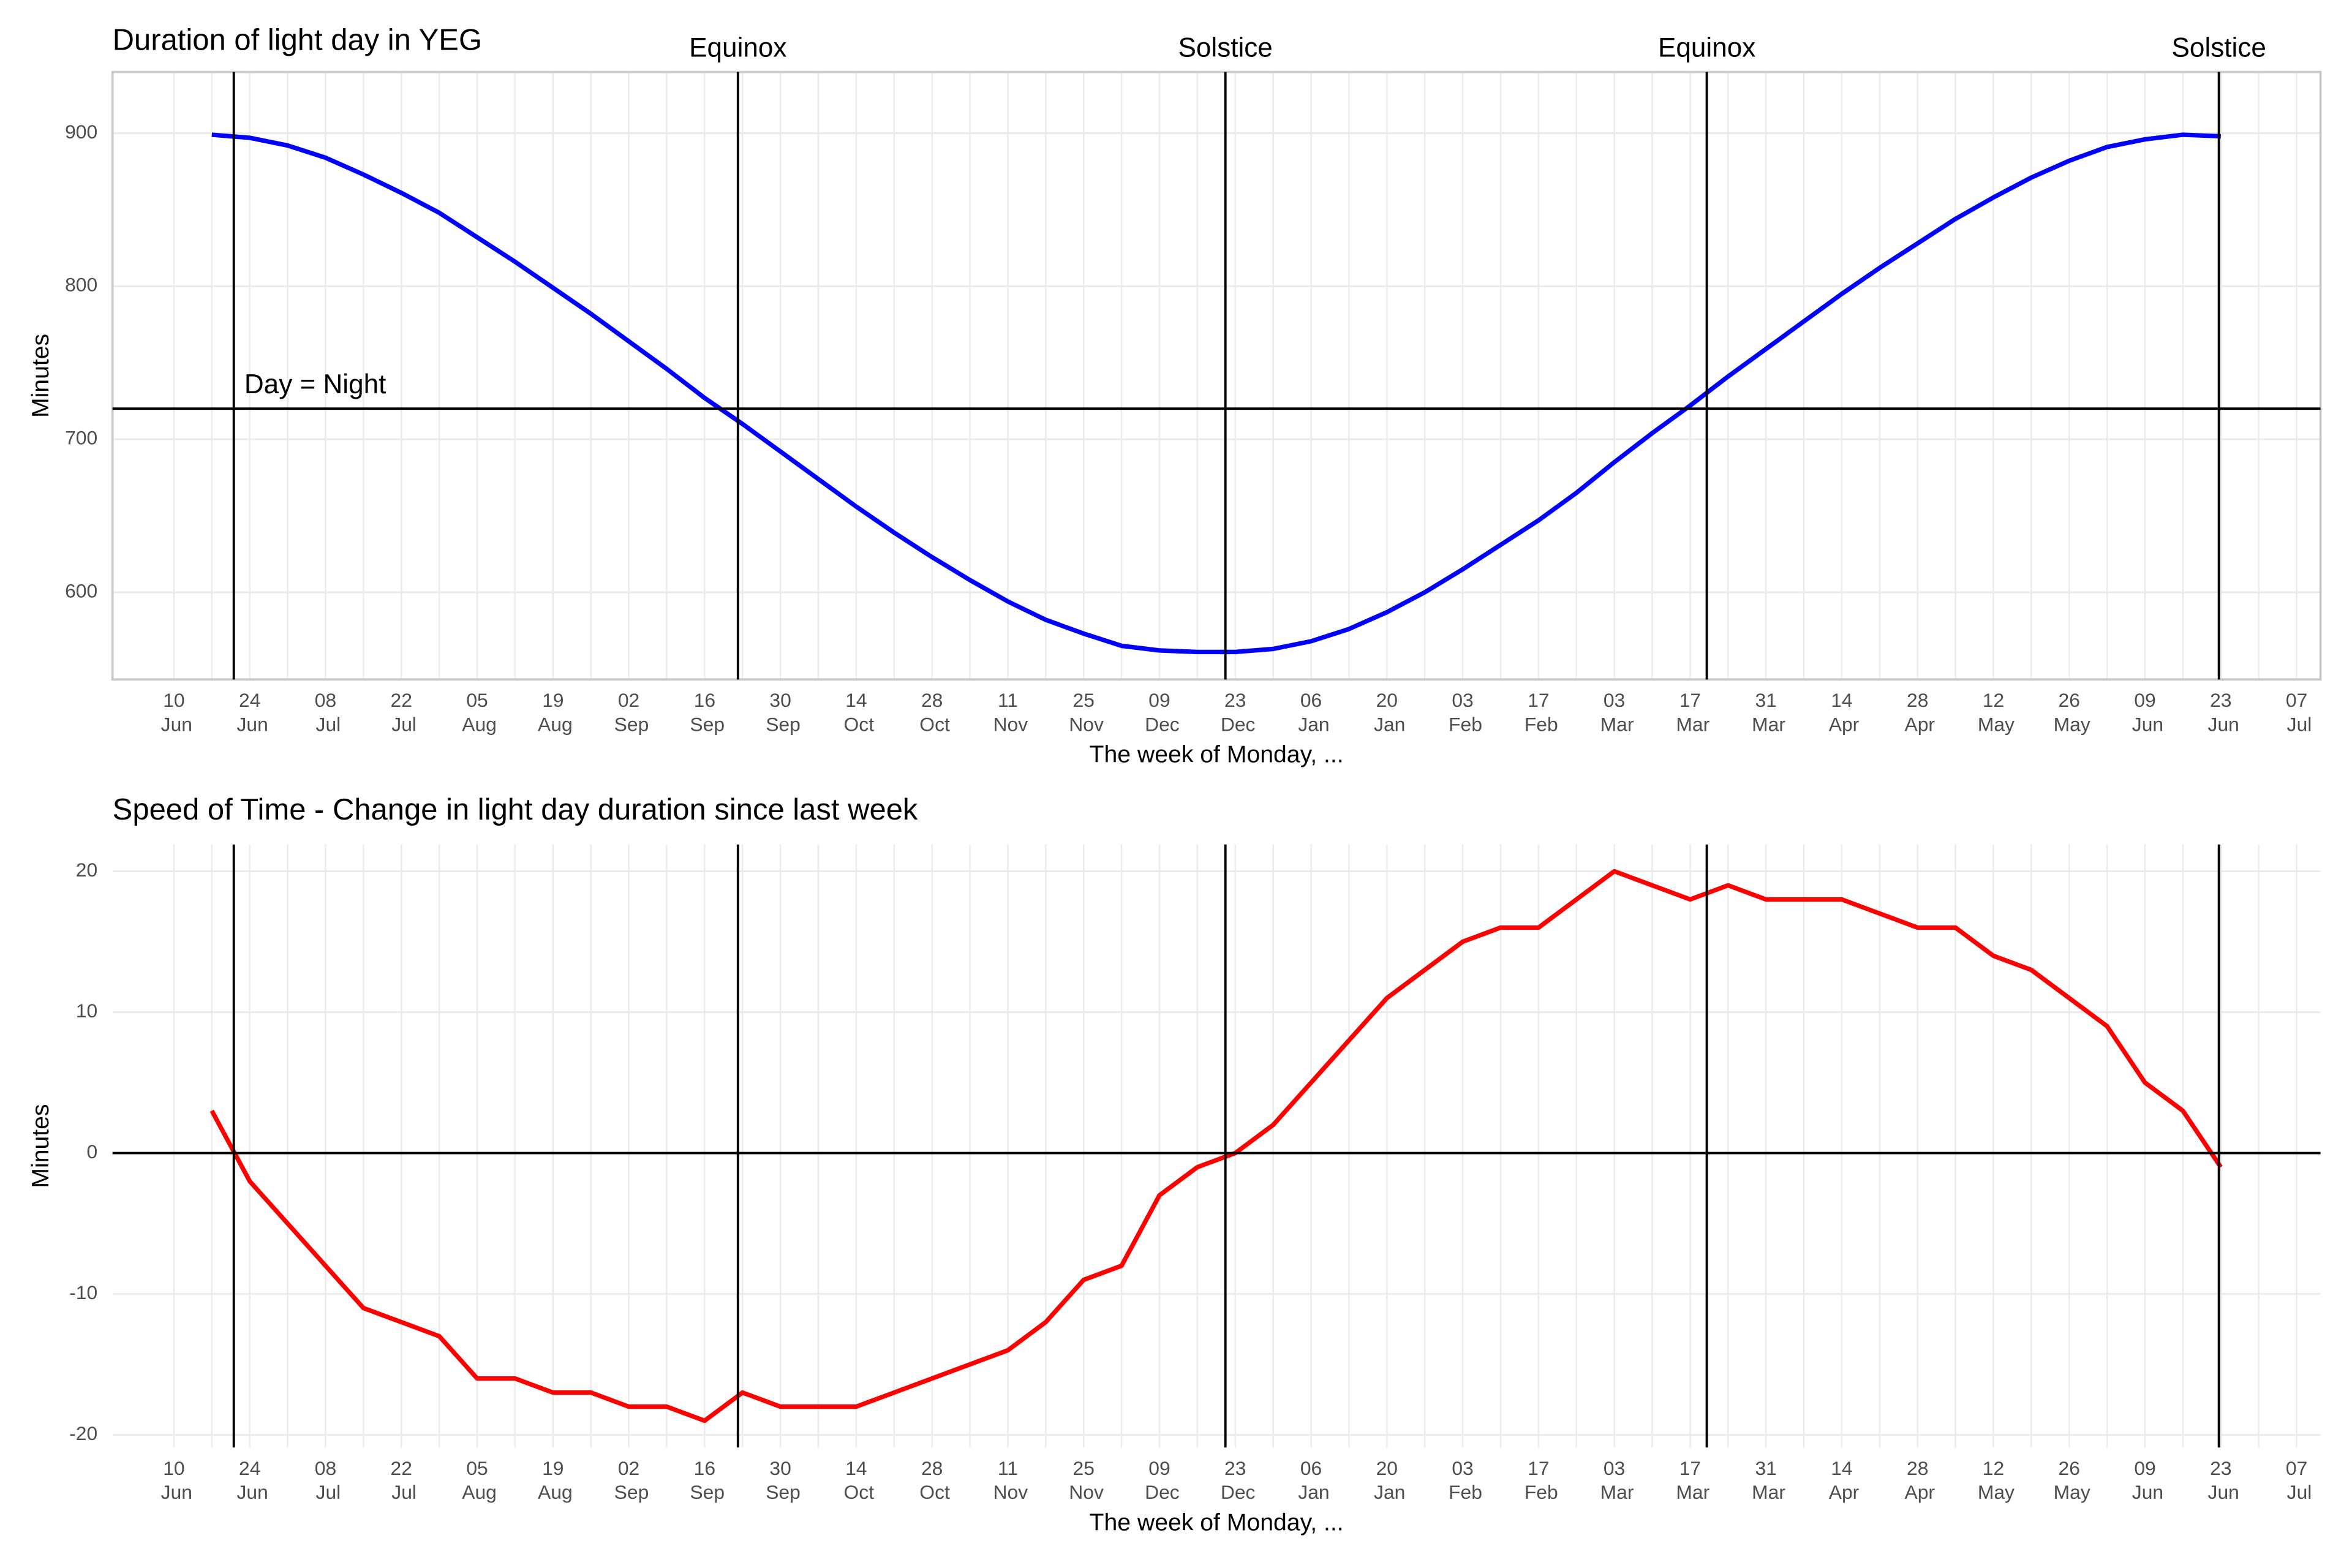 This screenshot has width=2352, height=1568. Describe the element at coordinates (477, 1480) in the screenshot. I see `x-tick-label: 05 Aug` at that location.